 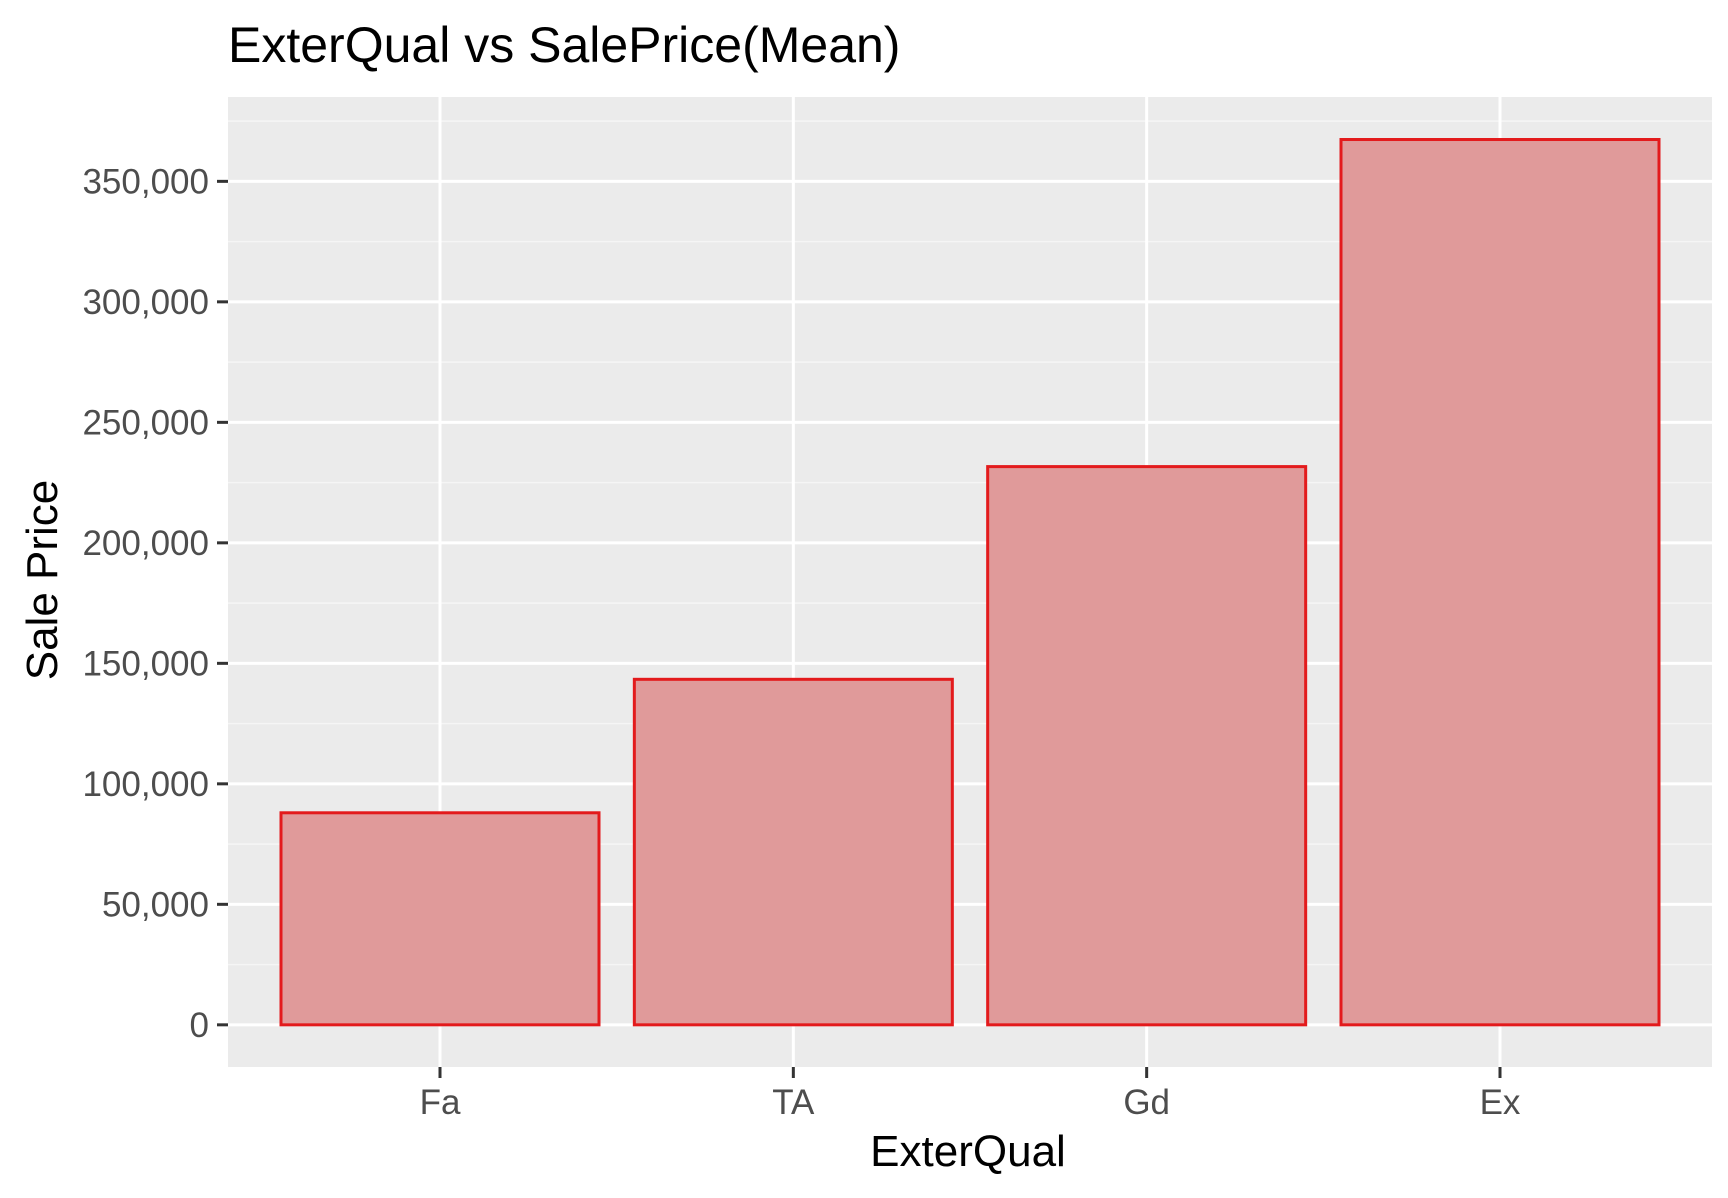 I want to click on bar-ta, so click(x=793, y=852).